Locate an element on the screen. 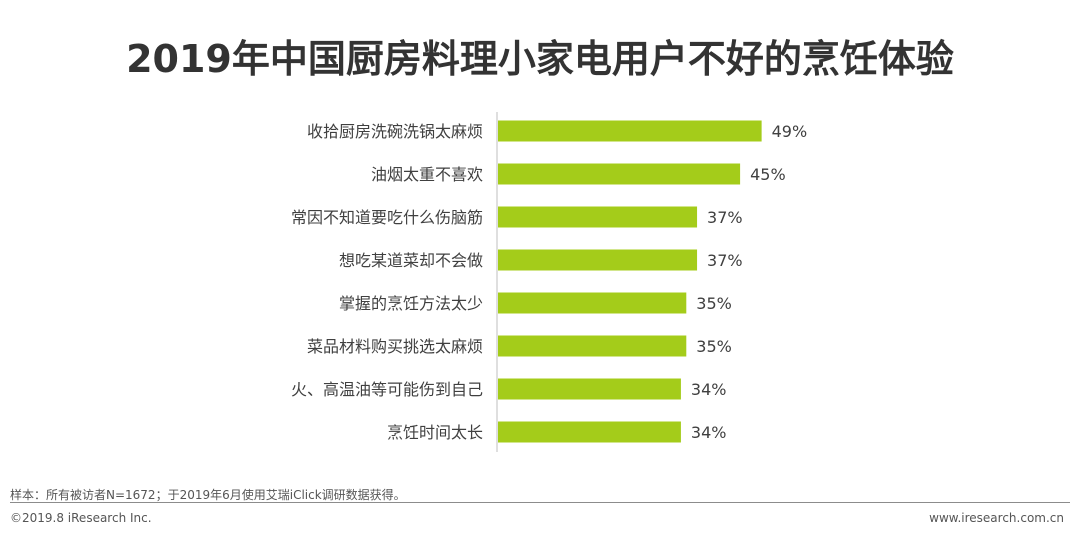 The height and width of the screenshot is (538, 1080). category-label: 想吃某道菜却不会做 is located at coordinates (411, 260).